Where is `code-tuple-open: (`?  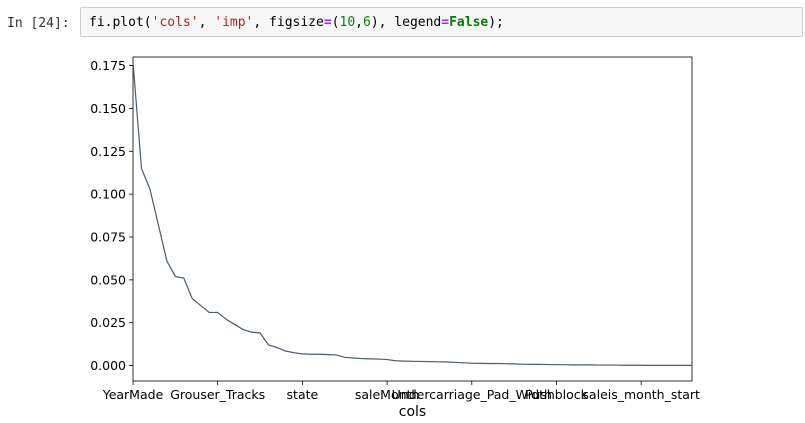 code-tuple-open: ( is located at coordinates (335, 22).